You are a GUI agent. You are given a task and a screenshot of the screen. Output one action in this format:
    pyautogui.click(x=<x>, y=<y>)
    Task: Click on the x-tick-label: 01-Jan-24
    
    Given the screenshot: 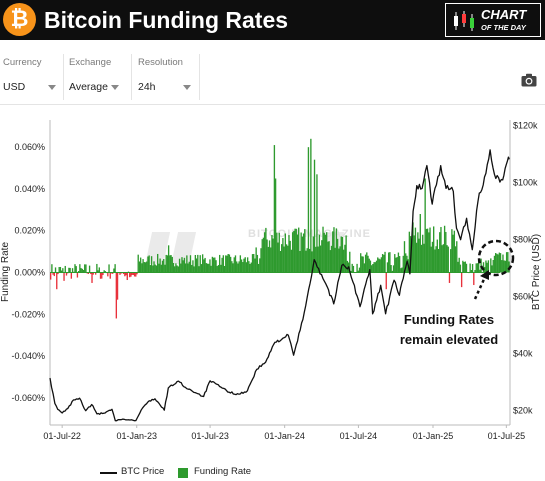 What is the action you would take?
    pyautogui.click(x=284, y=436)
    